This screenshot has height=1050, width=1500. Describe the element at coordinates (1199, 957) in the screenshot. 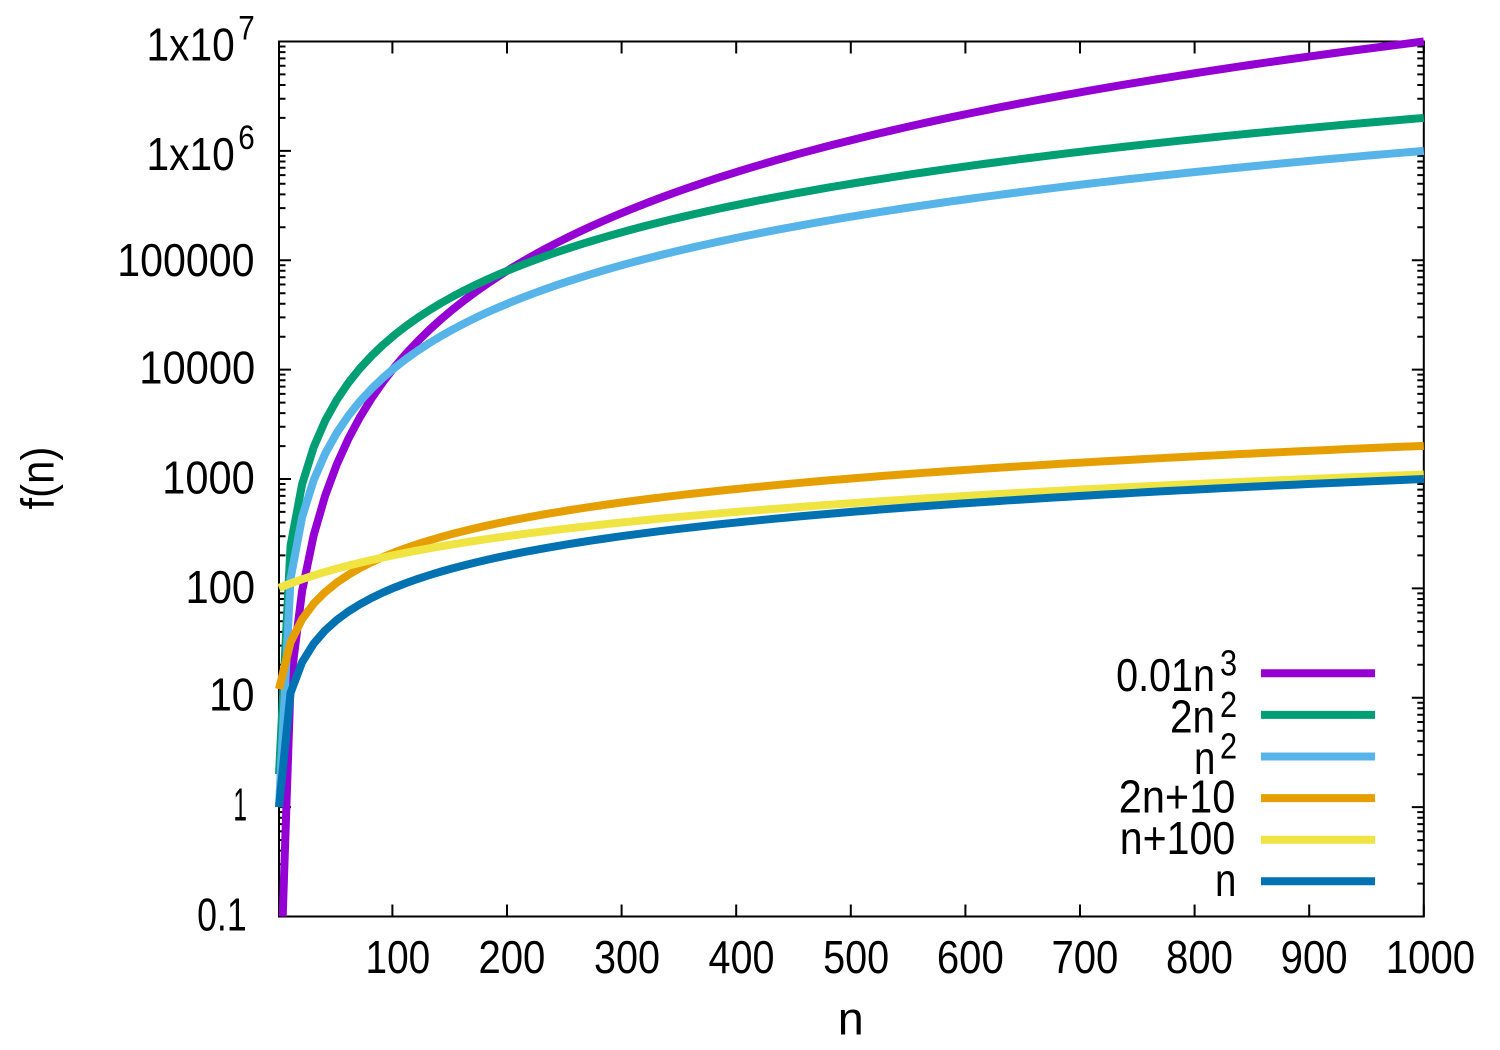

I see `svg-text: 800` at that location.